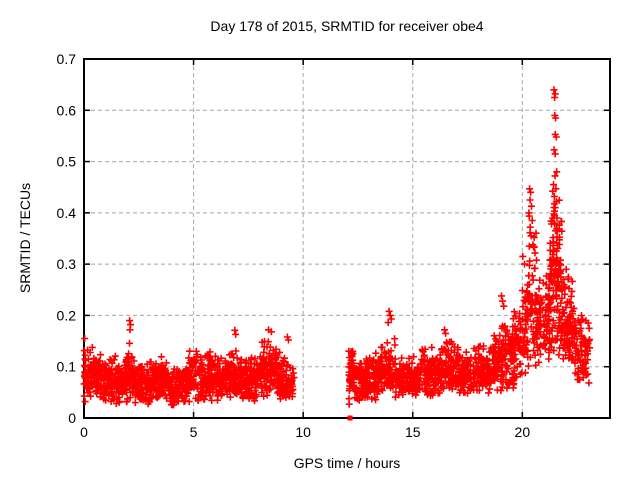 This screenshot has height=480, width=640. What do you see at coordinates (67, 213) in the screenshot?
I see `y-tick-label: 0.4` at bounding box center [67, 213].